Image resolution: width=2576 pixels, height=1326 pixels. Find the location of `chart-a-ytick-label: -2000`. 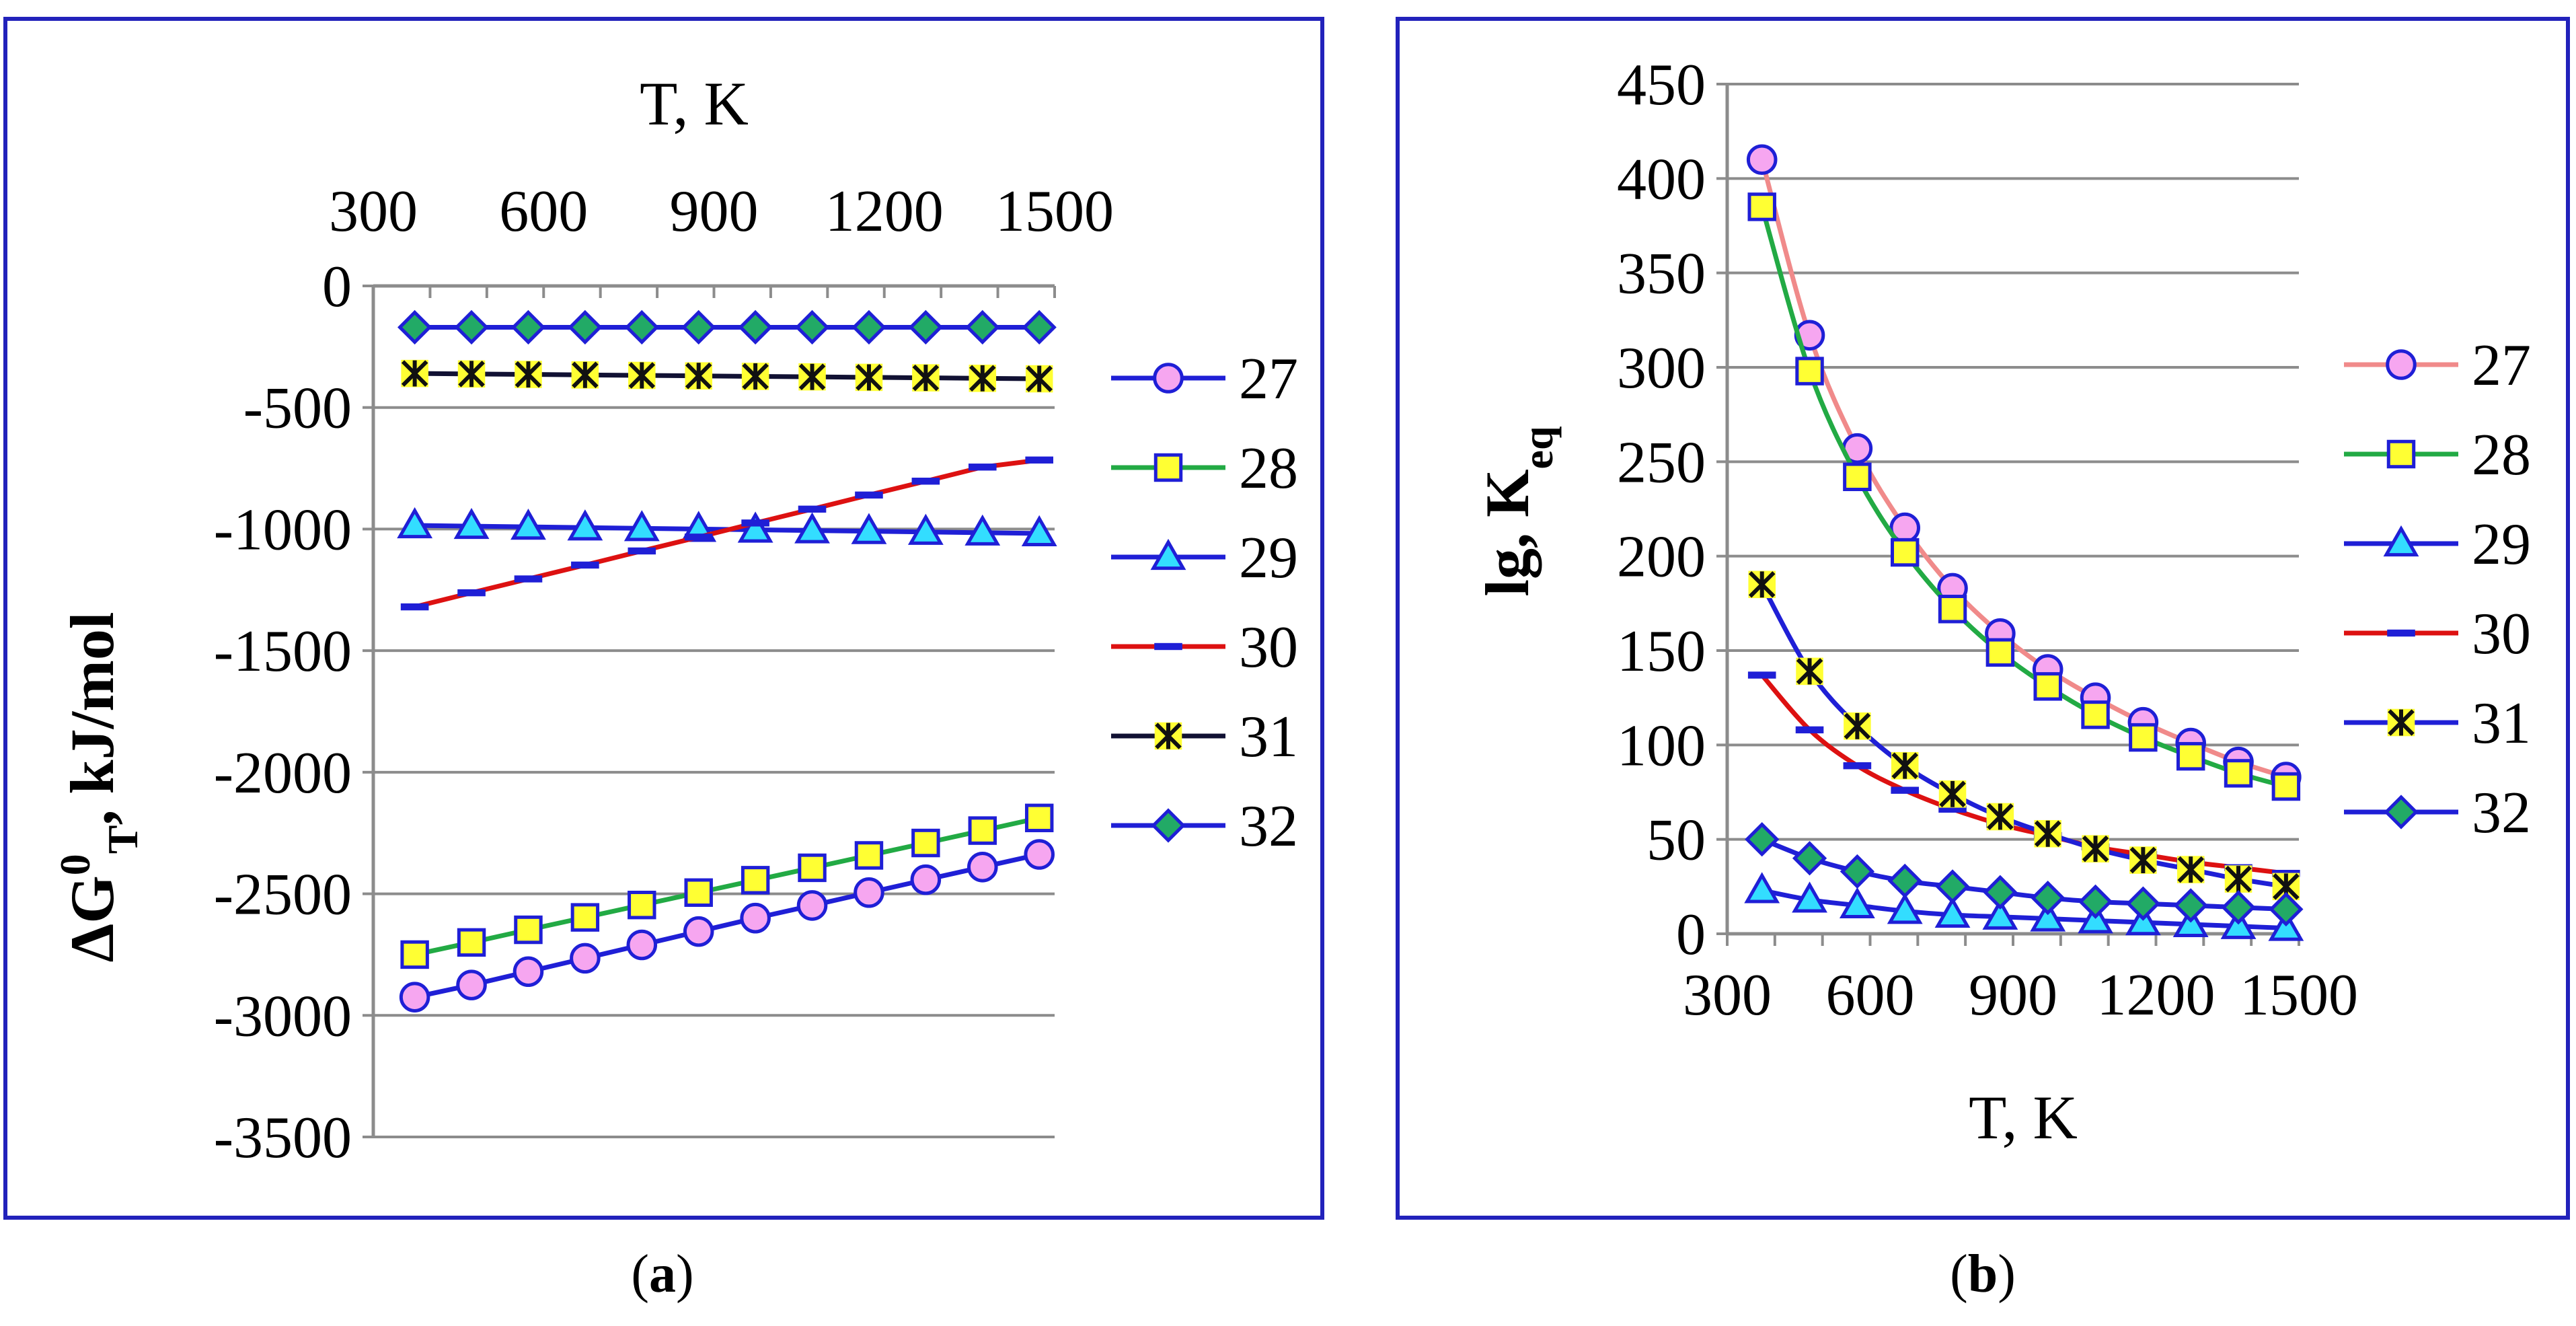

chart-a-ytick-label: -2000 is located at coordinates (283, 773).